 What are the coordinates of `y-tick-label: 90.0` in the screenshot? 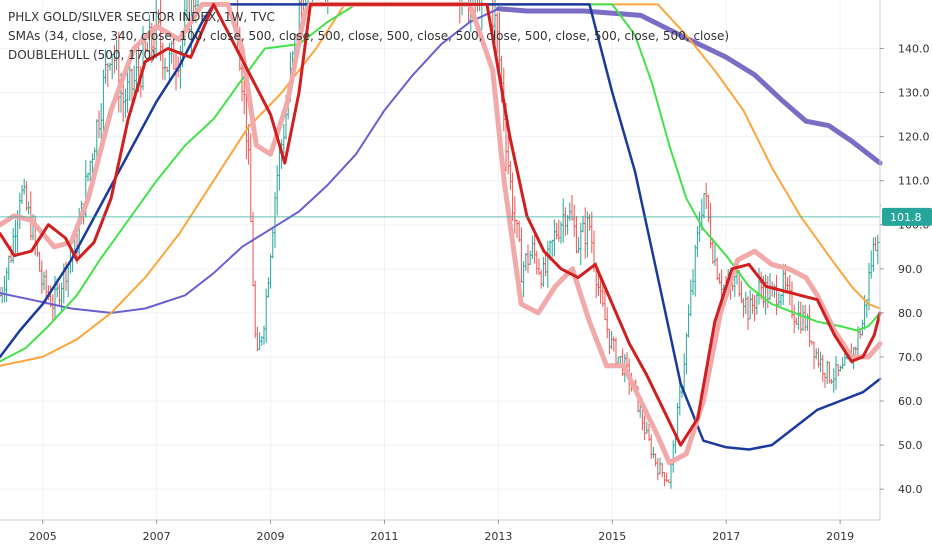 It's located at (910, 269).